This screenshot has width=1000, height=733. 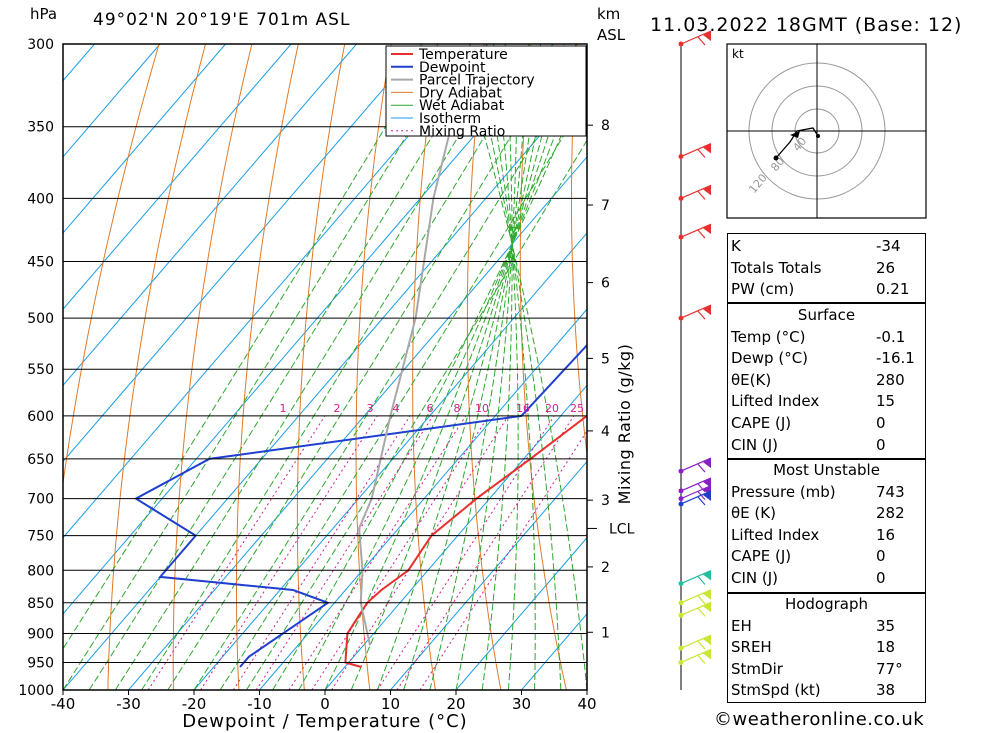 I want to click on pressure-tick-label: 750, so click(x=40, y=537).